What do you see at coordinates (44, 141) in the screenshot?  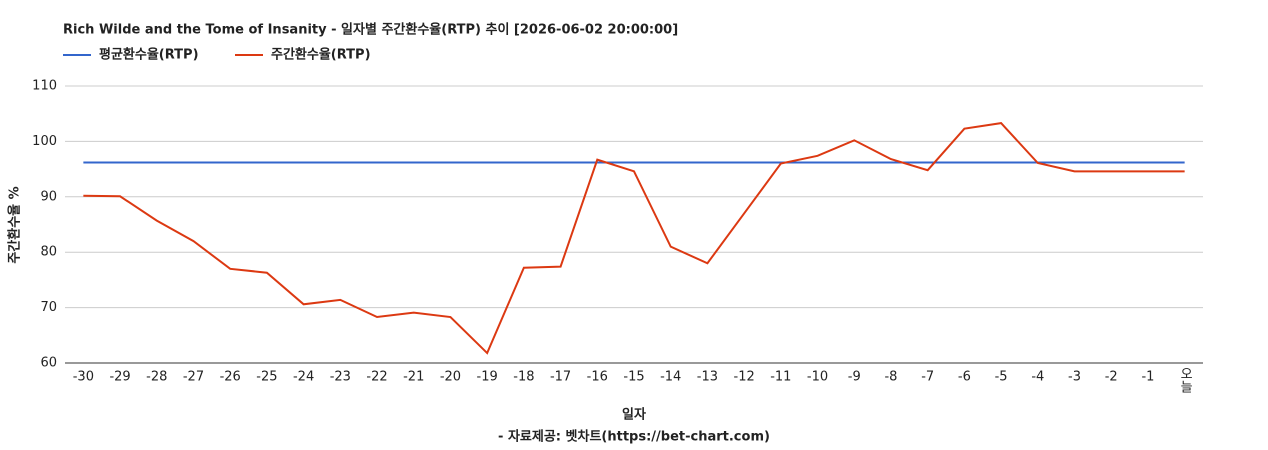 I see `y-tick-label: 100` at bounding box center [44, 141].